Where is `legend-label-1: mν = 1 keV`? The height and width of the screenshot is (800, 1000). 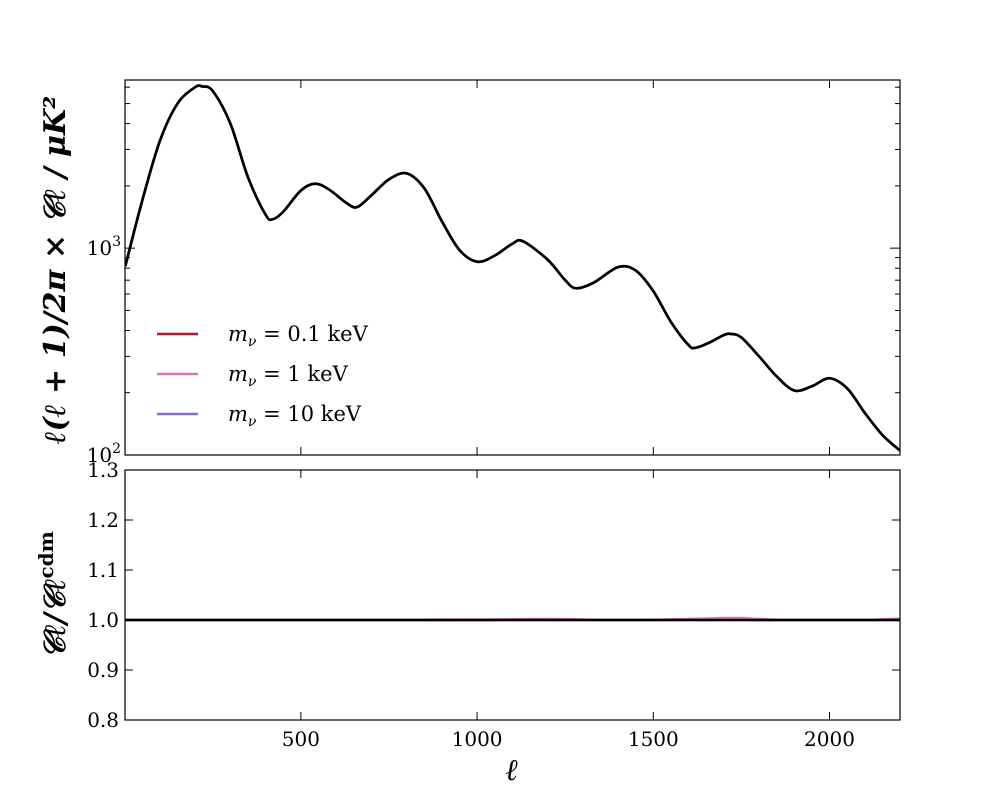 legend-label-1: mν = 1 keV is located at coordinates (288, 376).